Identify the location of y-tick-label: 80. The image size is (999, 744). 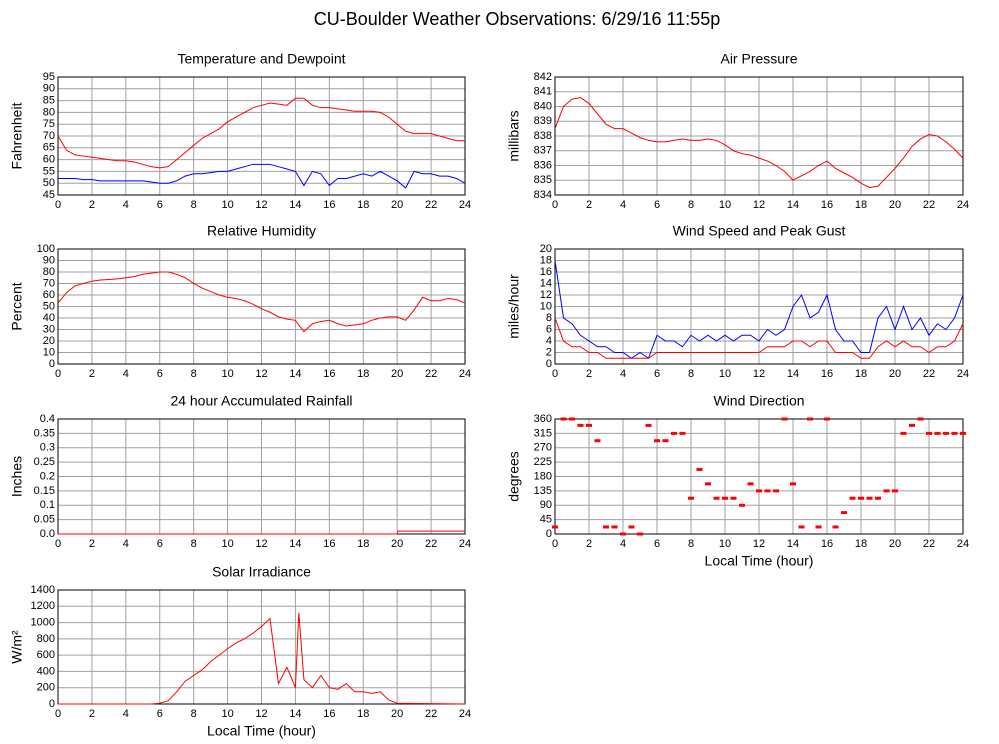
(49, 112).